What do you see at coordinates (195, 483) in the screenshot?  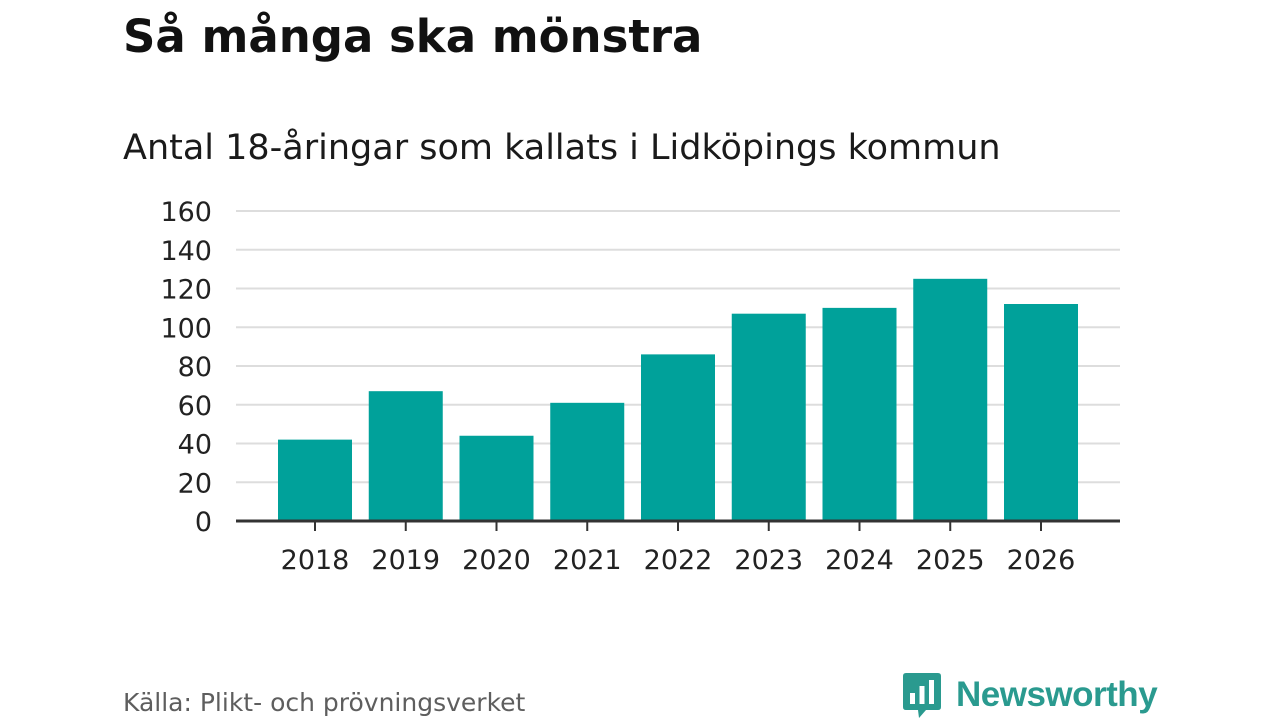 I see `y-tick-label: 20` at bounding box center [195, 483].